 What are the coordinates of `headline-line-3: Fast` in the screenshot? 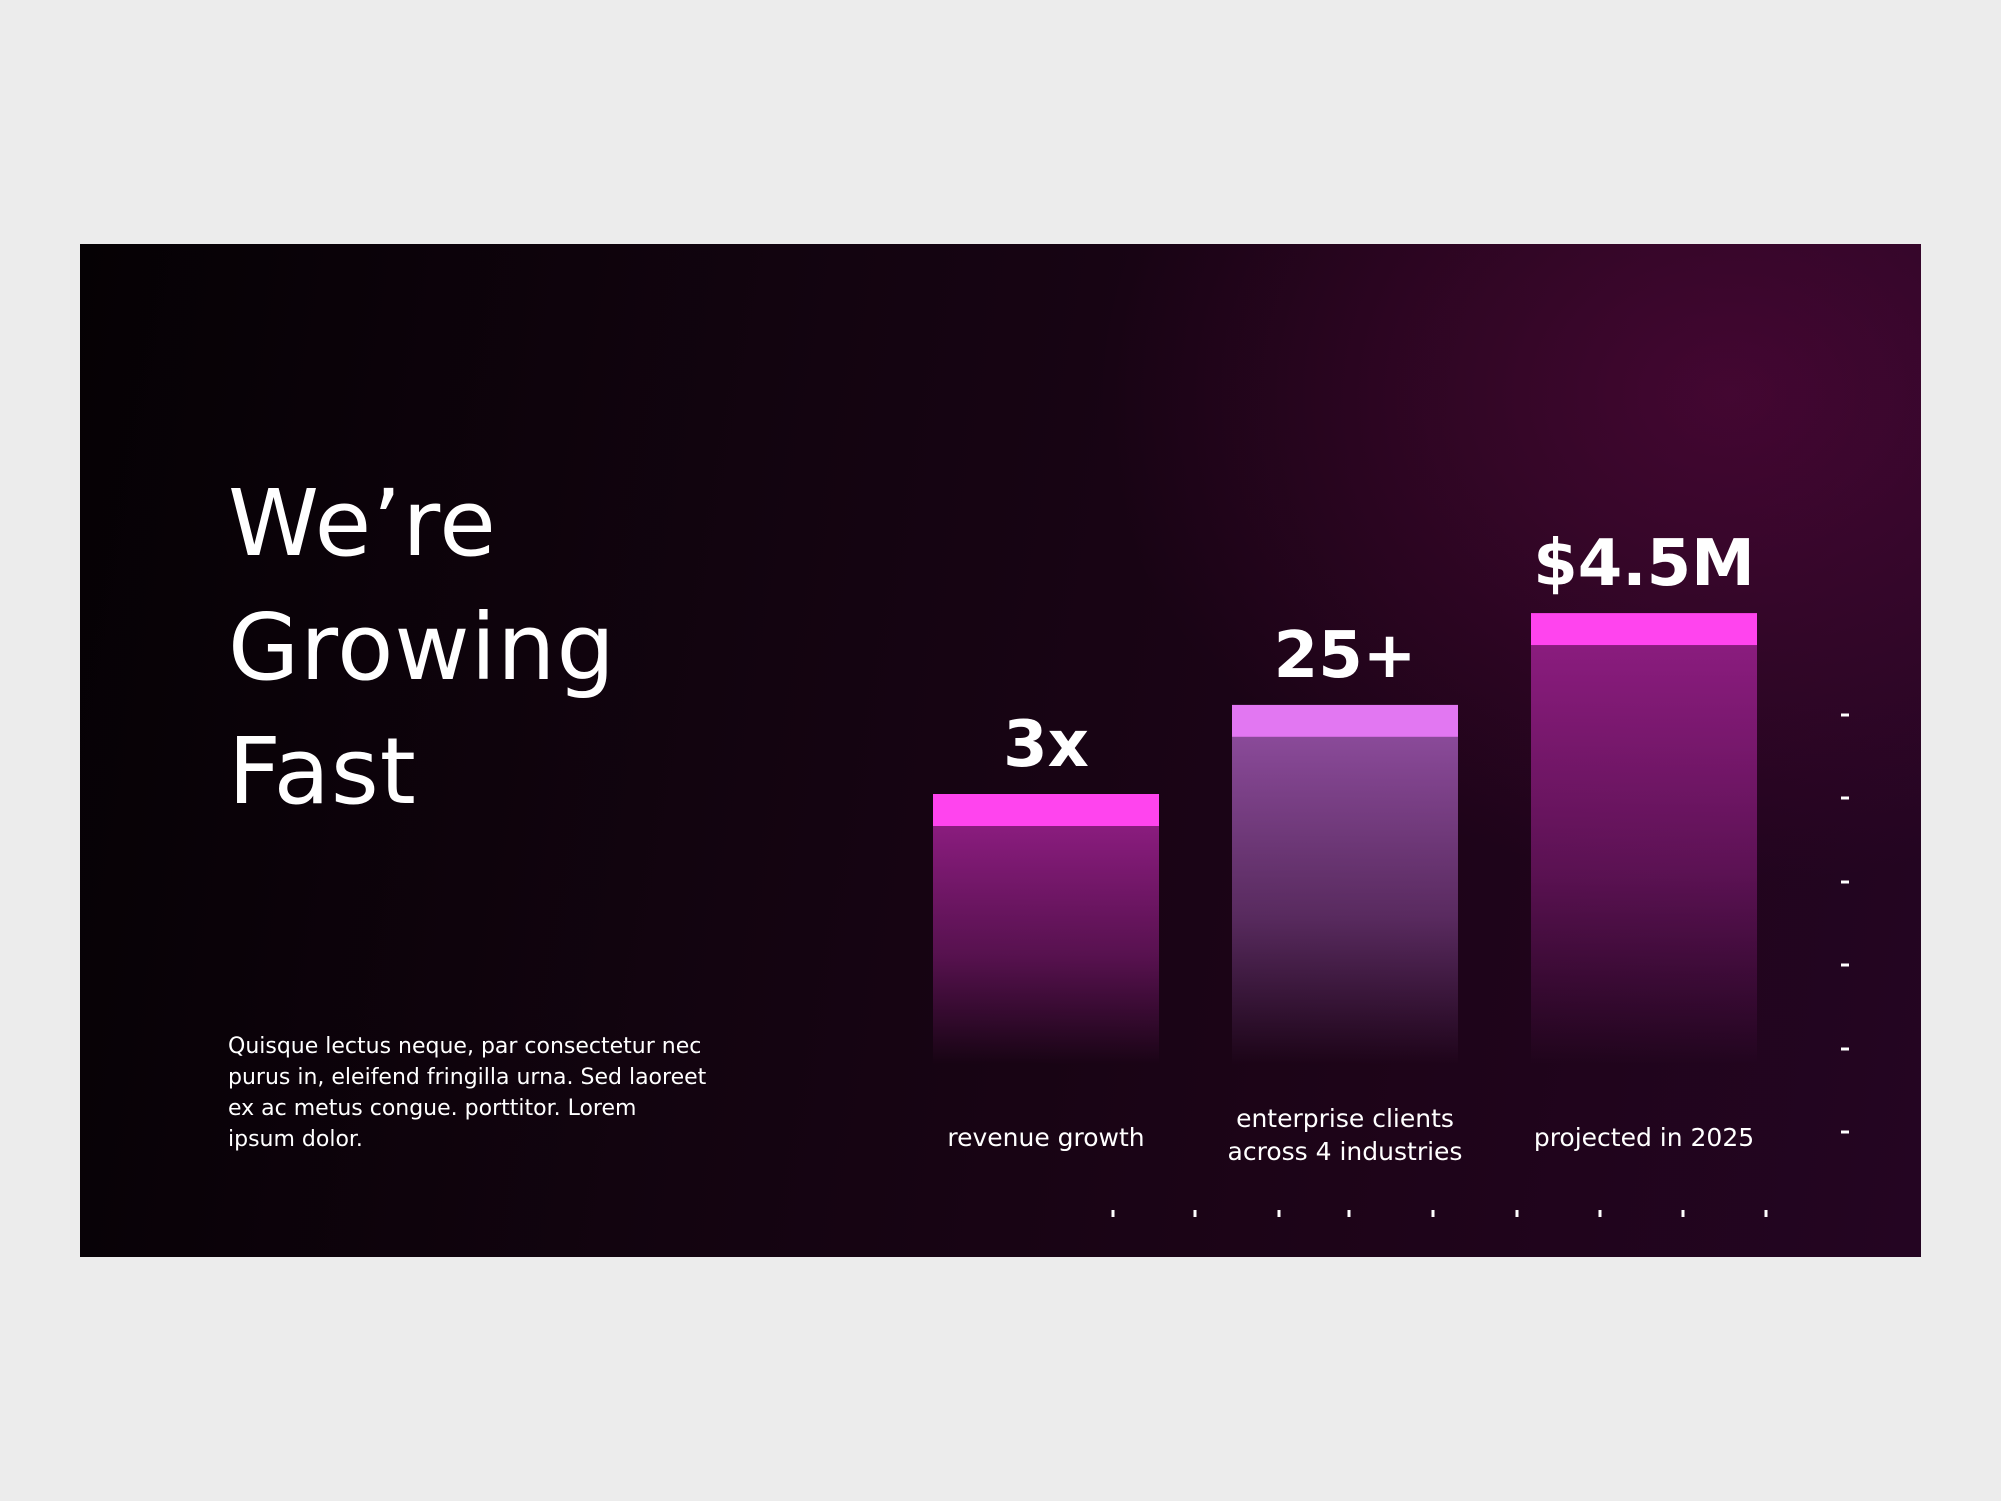 It's located at (322, 771).